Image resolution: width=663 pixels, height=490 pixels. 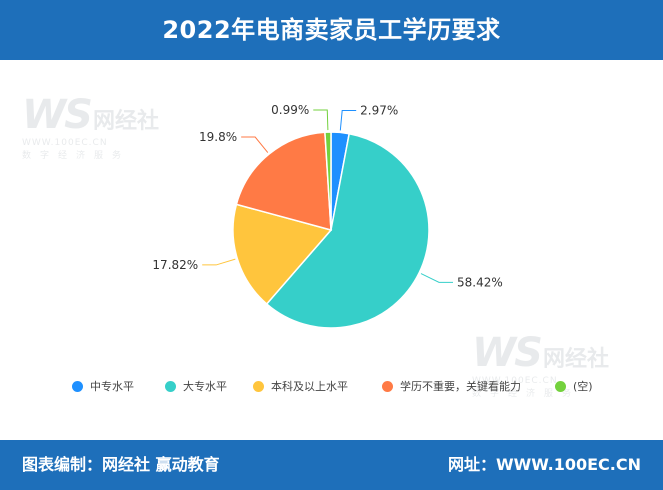 I want to click on watermark-top-left: WS网经社 WWW.100EC.CN 数字经济服务, so click(x=90, y=126).